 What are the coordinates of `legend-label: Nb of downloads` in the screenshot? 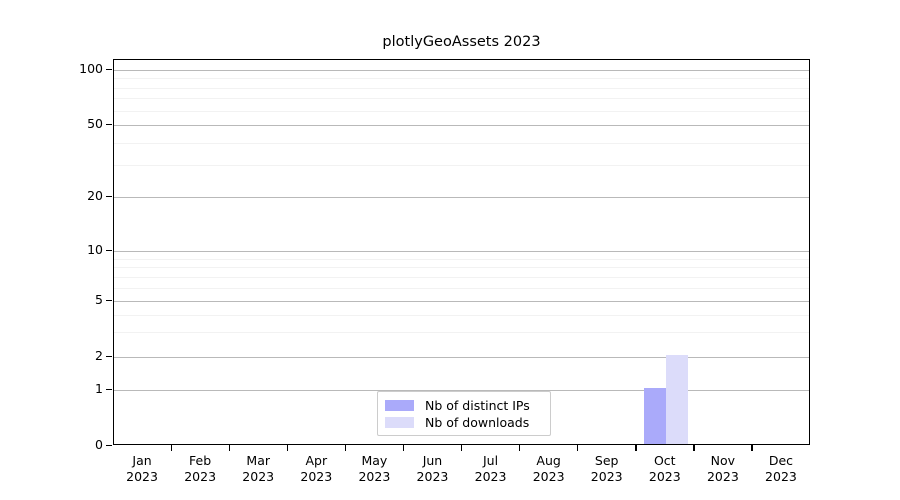 It's located at (477, 422).